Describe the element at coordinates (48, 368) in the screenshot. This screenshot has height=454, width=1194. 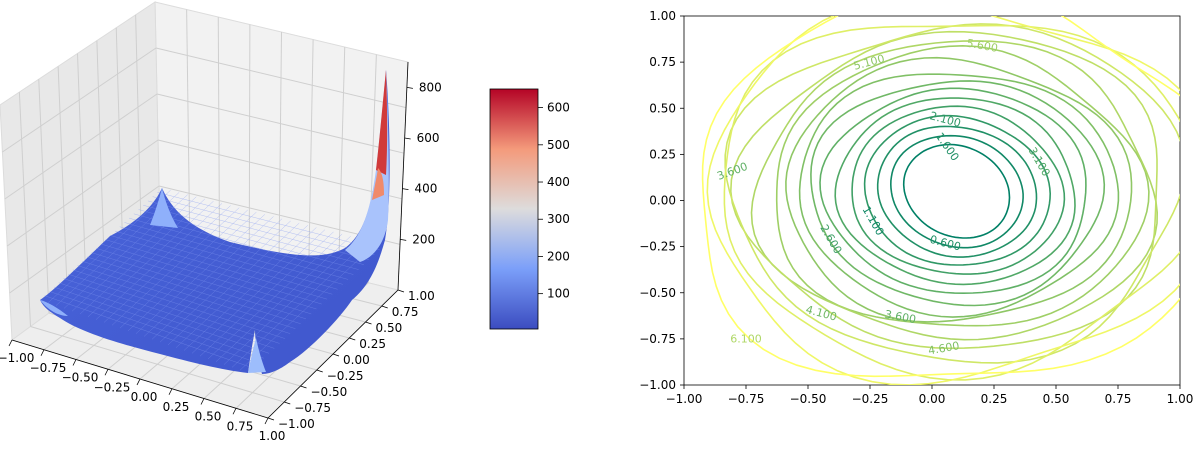
I see `x-tick-label: −0.75` at that location.